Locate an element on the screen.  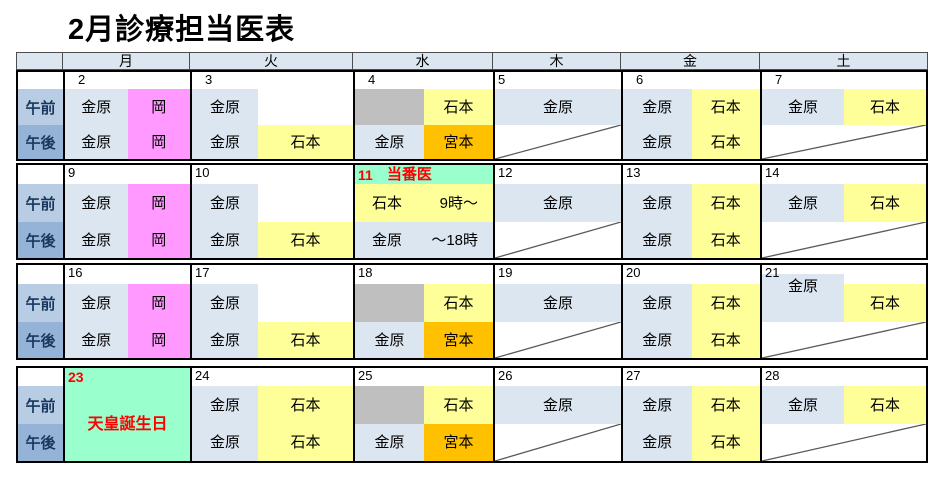
date-label: 21 is located at coordinates (772, 272).